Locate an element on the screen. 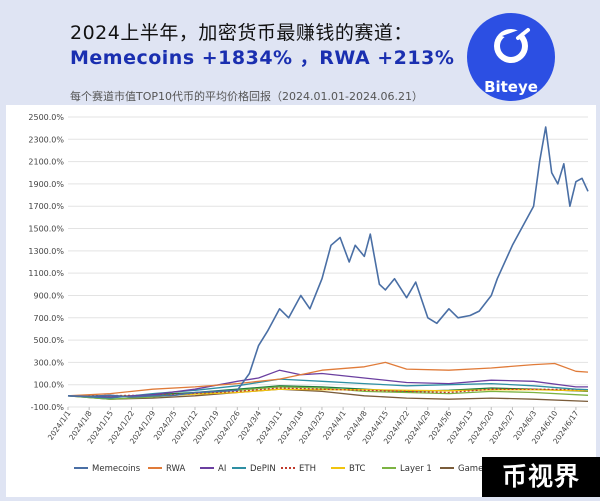  y-tick-label: 700.0% is located at coordinates (48, 318).